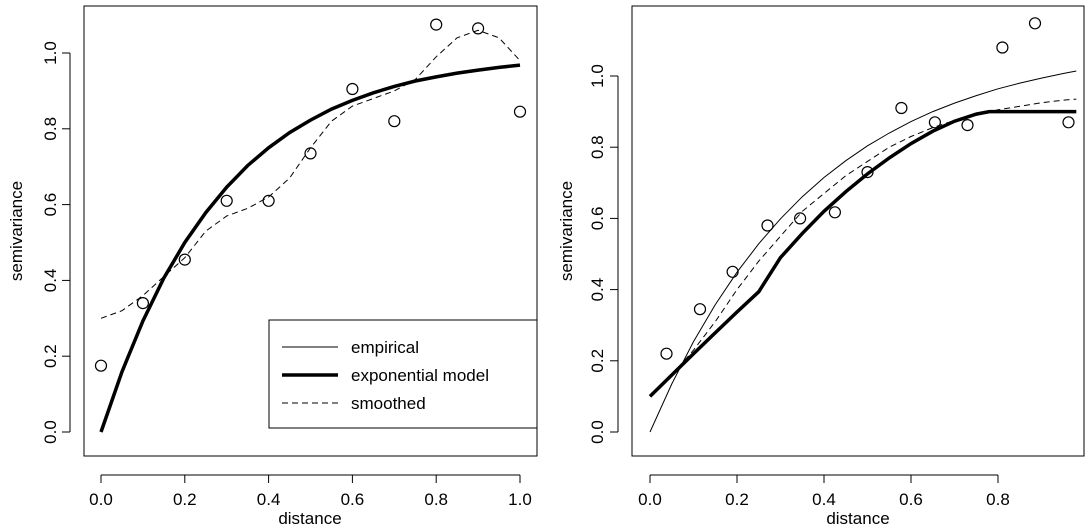  Describe the element at coordinates (420, 375) in the screenshot. I see `legend-label-exponential-model: exponential model` at that location.